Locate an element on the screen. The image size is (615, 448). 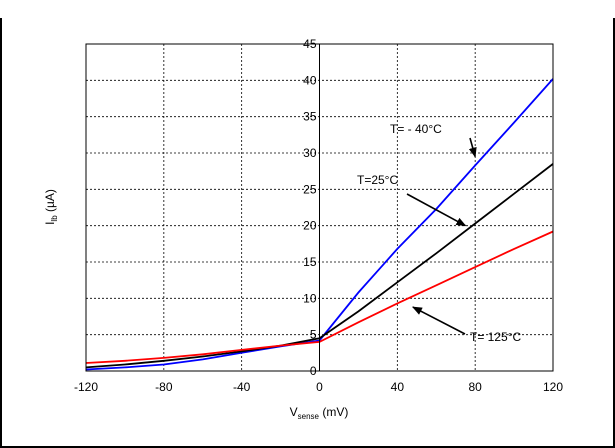
annotation-label: T=25°C is located at coordinates (377, 180).